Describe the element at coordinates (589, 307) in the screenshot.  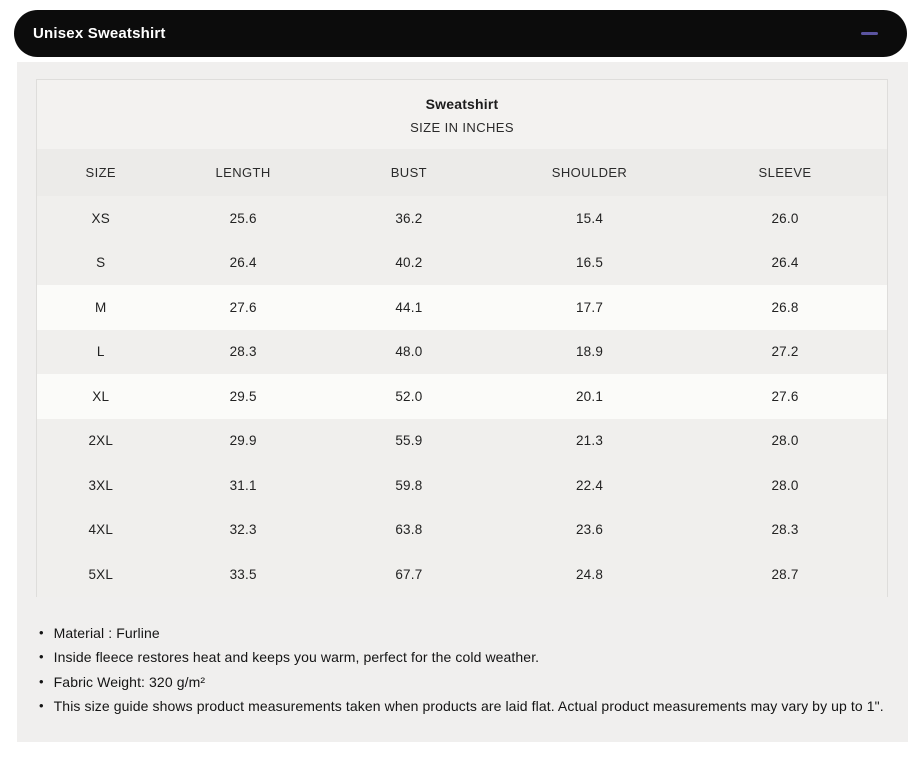
I see `cell-shoulder: 17.7` at that location.